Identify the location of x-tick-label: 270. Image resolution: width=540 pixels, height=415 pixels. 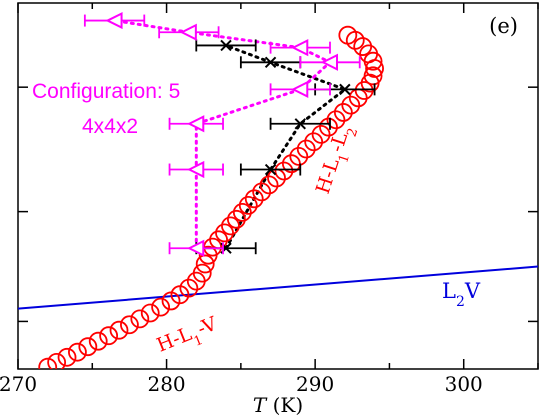
(18, 384).